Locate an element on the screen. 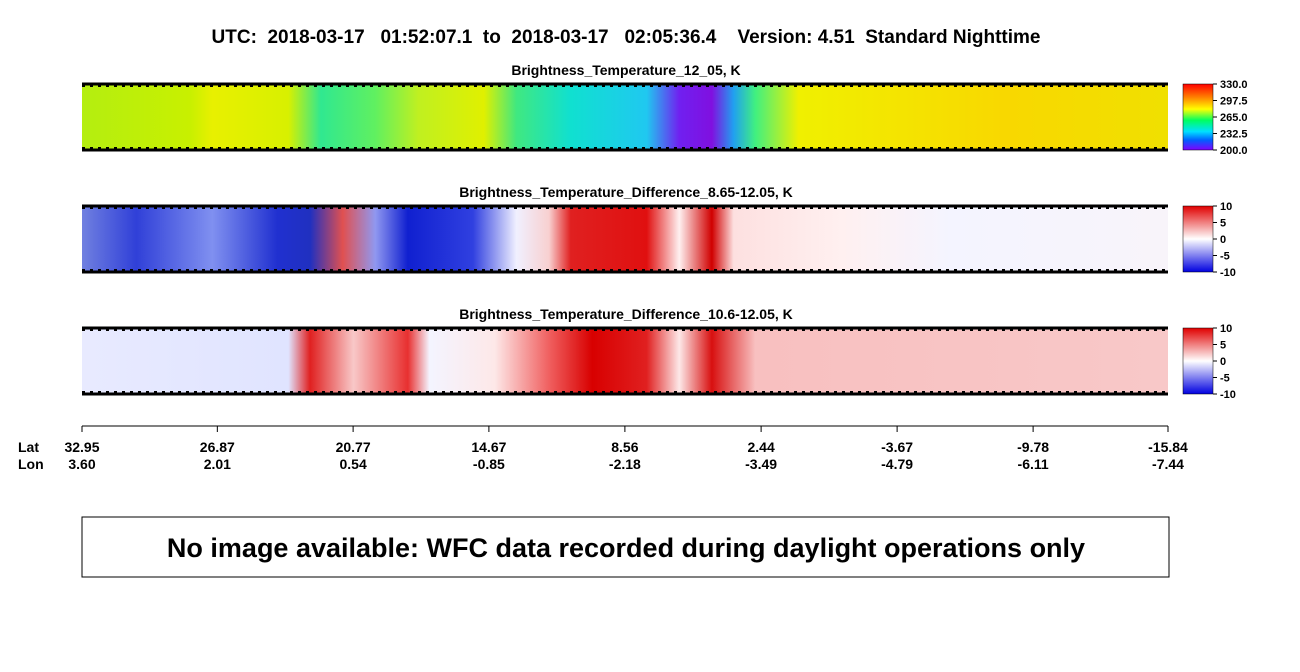  lon-tick-label: -7.44 is located at coordinates (1168, 464).